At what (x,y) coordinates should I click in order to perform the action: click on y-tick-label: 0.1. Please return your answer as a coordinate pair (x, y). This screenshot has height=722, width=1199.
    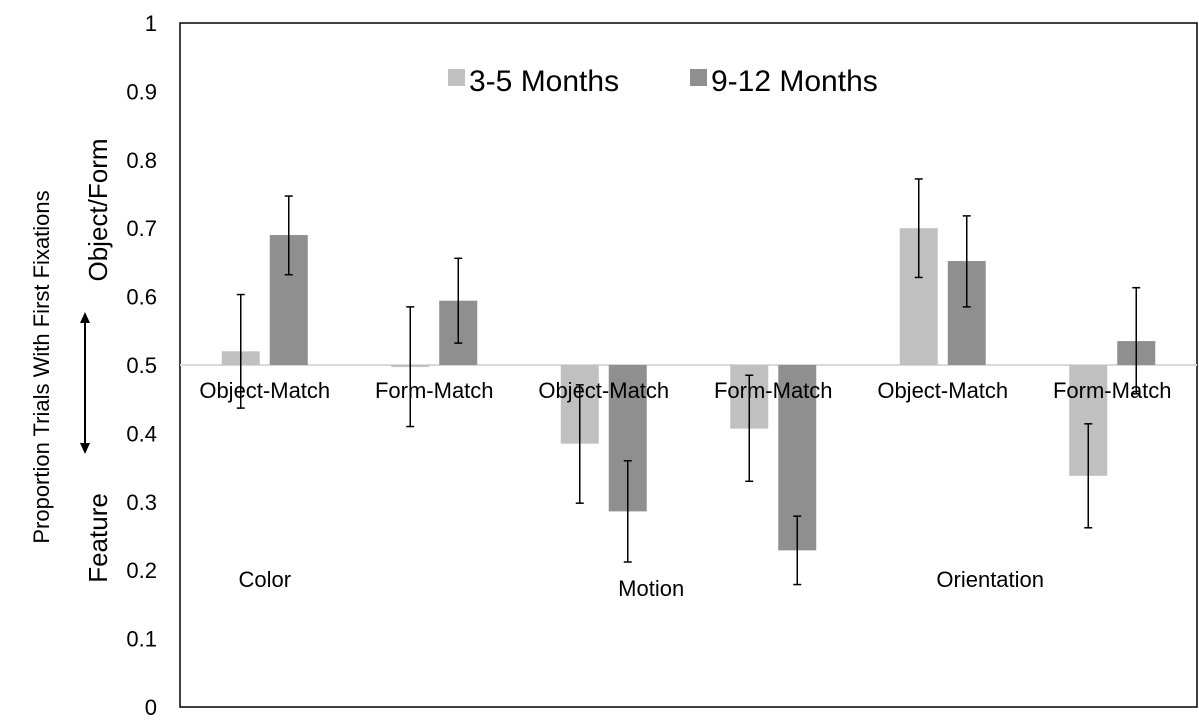
    Looking at the image, I should click on (141, 639).